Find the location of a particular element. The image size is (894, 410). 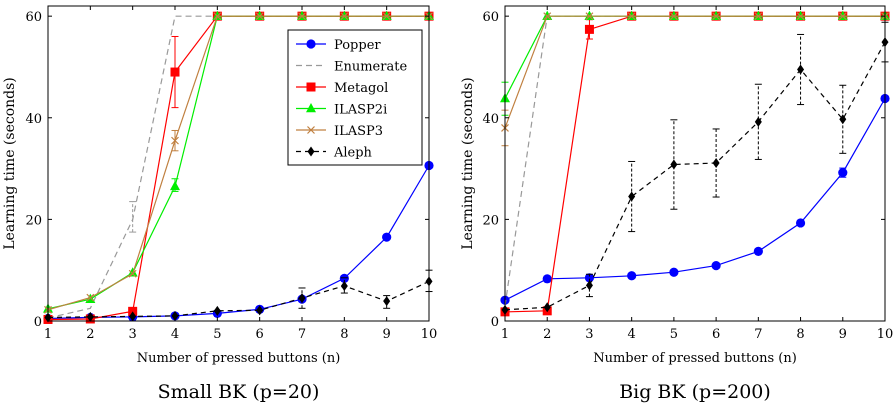

chart-caption: Big BK (p=200) is located at coordinates (695, 392).